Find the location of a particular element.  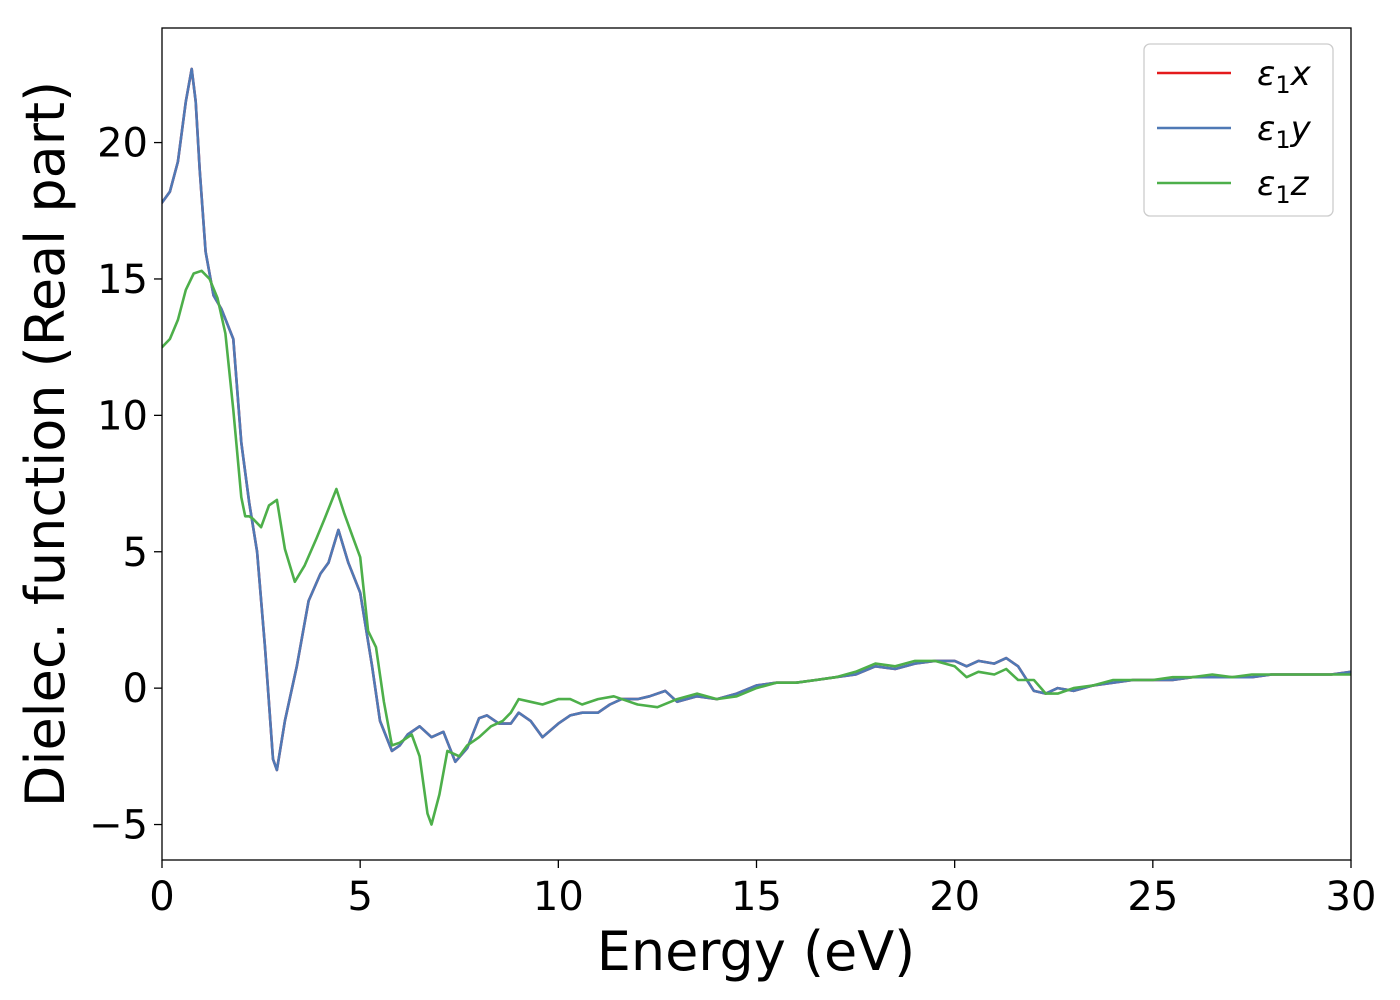

x-tick-label: 15 is located at coordinates (756, 897).